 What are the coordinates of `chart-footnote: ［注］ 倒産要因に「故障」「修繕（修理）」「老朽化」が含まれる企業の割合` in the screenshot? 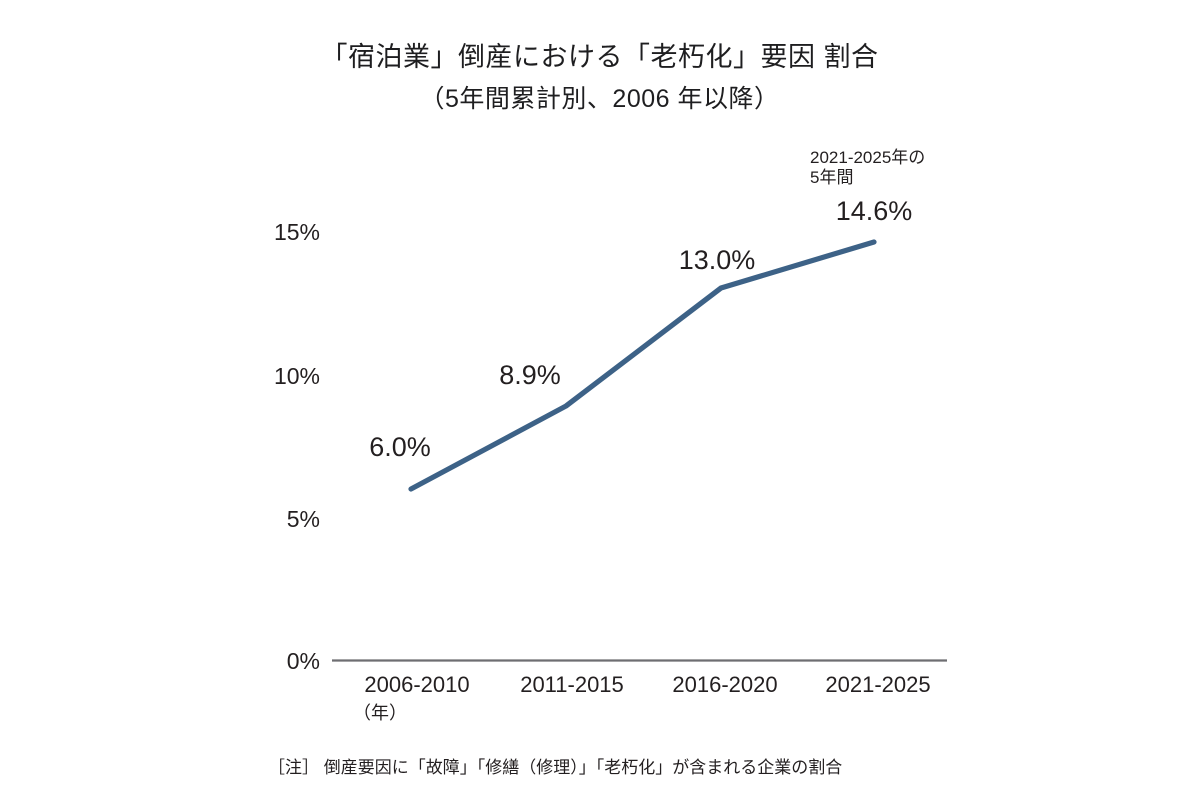 It's located at (555, 767).